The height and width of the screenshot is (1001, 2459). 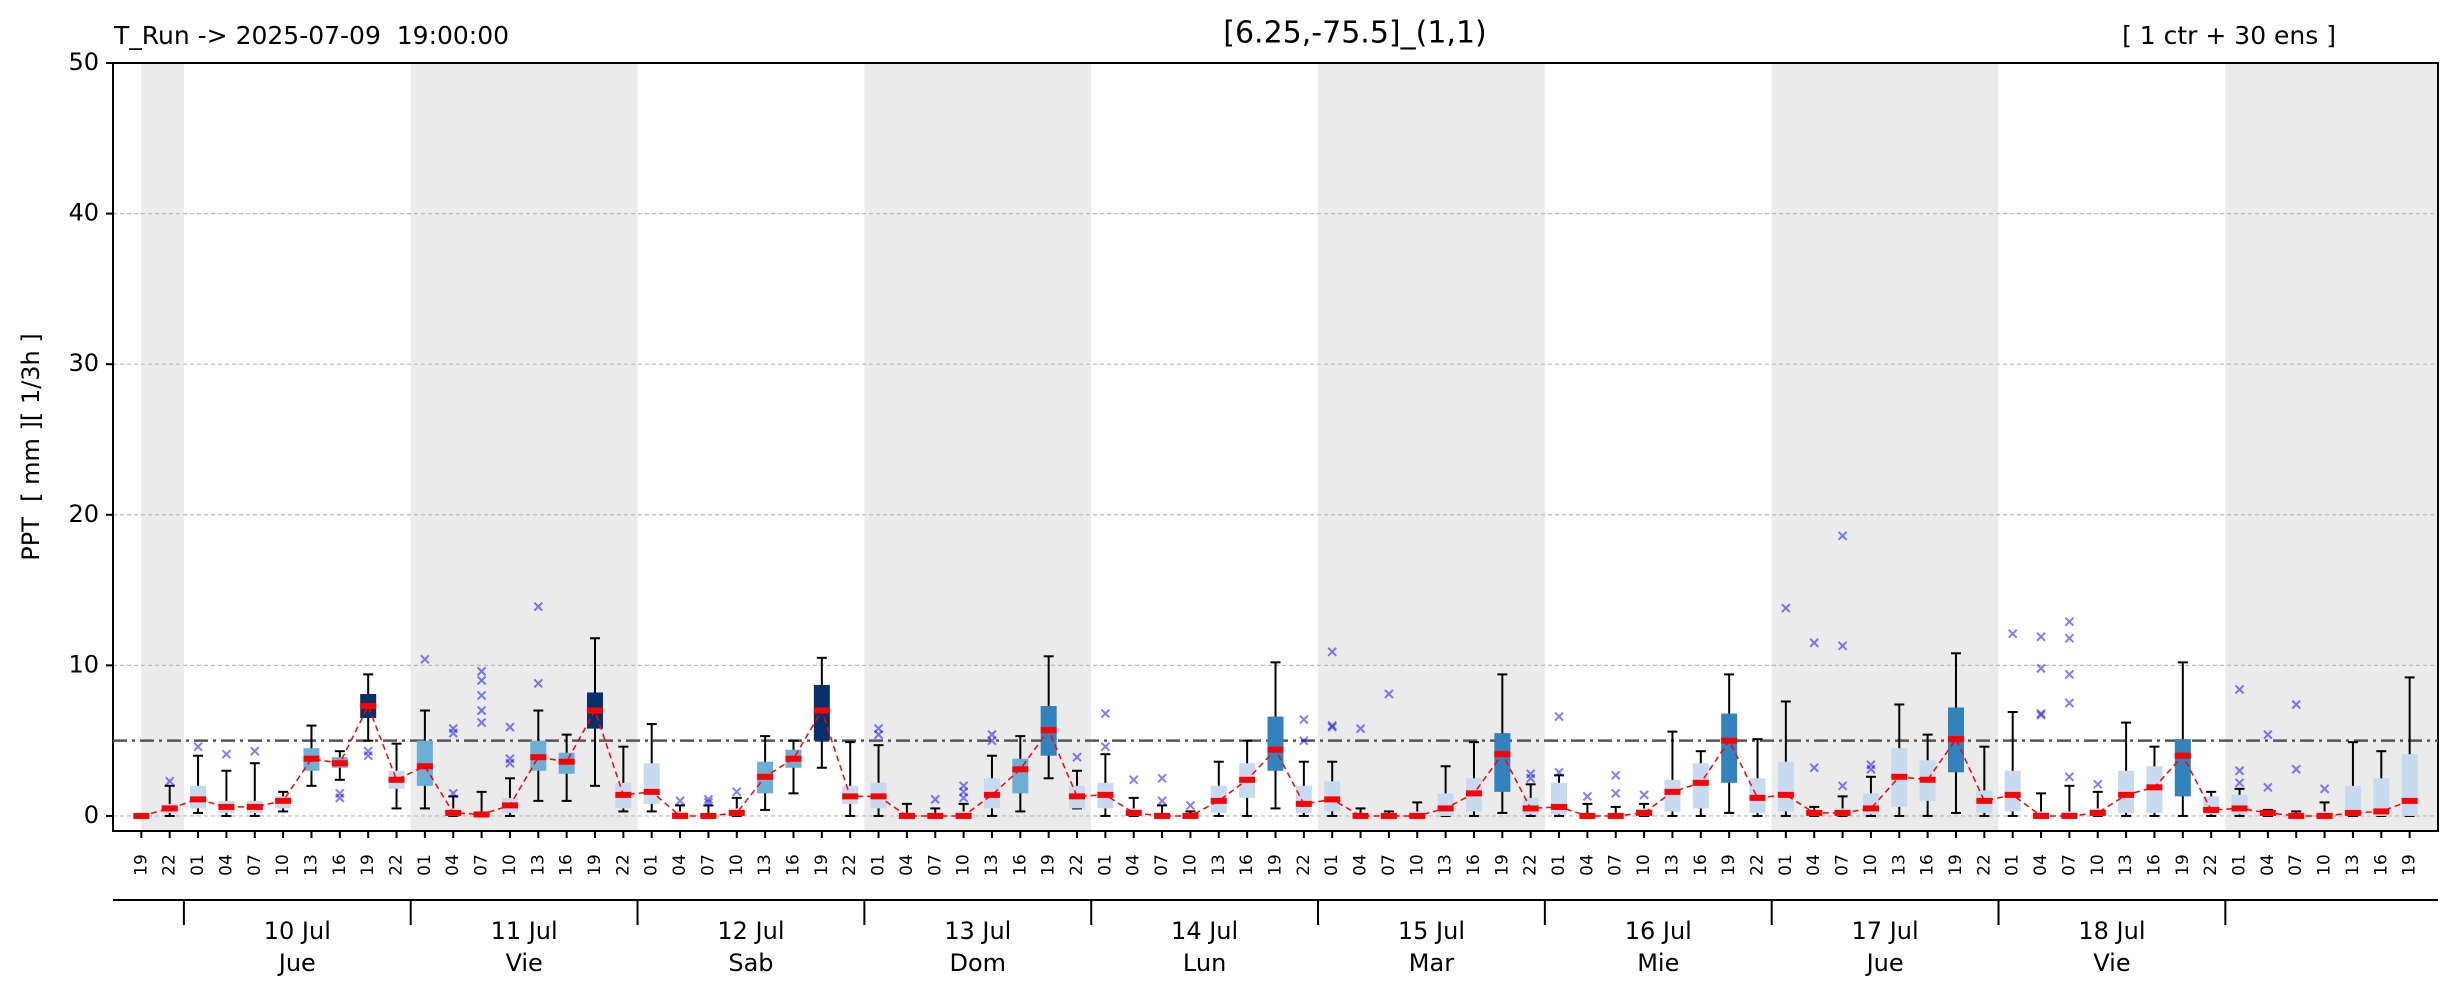 I want to click on day-weekday: Lun, so click(x=1204, y=963).